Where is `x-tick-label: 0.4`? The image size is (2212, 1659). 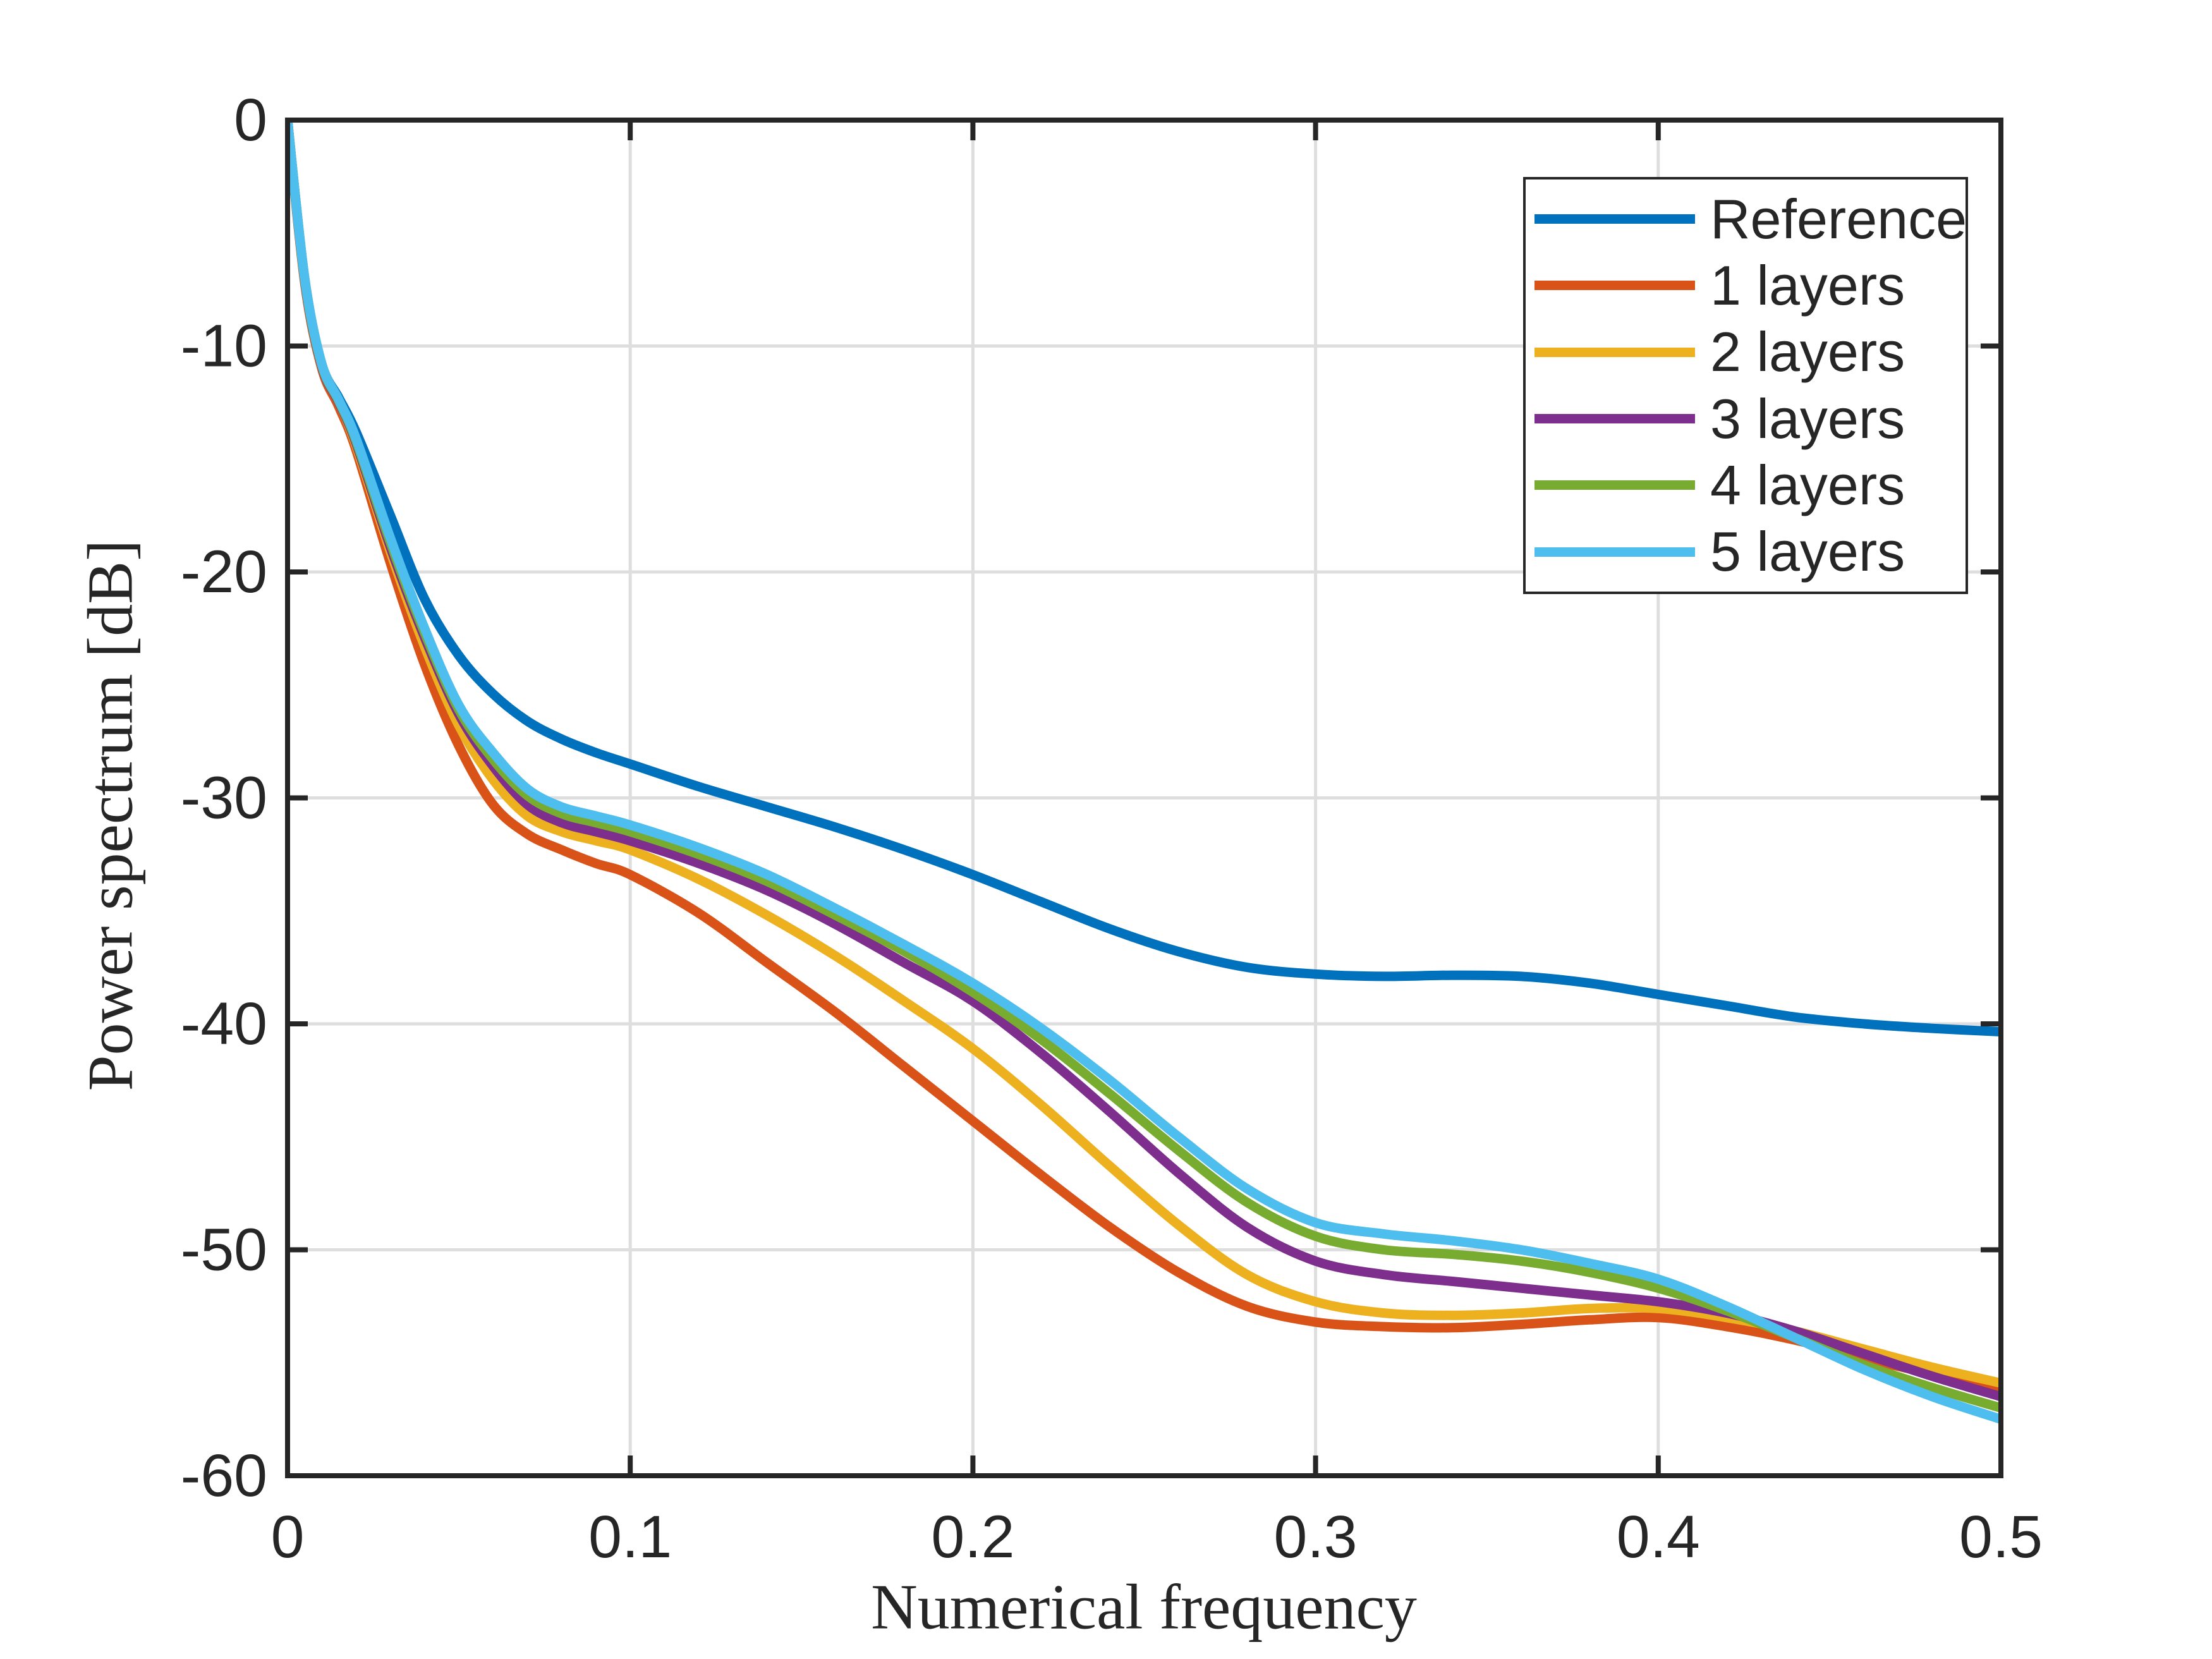 x-tick-label: 0.4 is located at coordinates (1658, 1537).